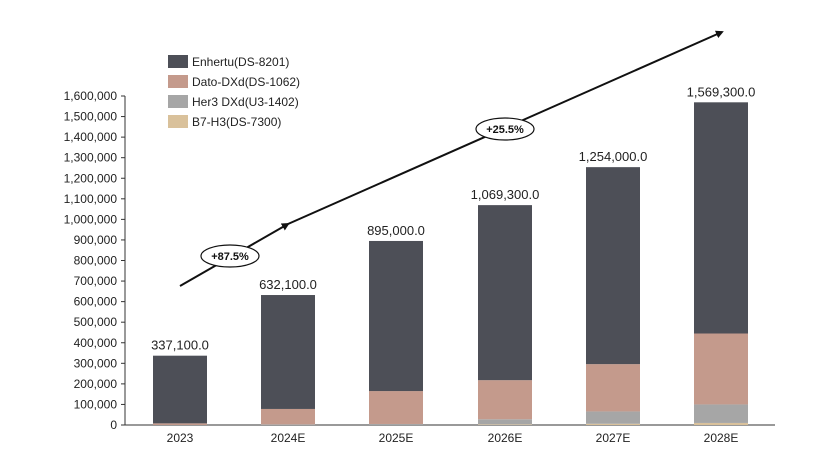 The image size is (820, 454). What do you see at coordinates (113, 425) in the screenshot?
I see `y-tick-label: 0` at bounding box center [113, 425].